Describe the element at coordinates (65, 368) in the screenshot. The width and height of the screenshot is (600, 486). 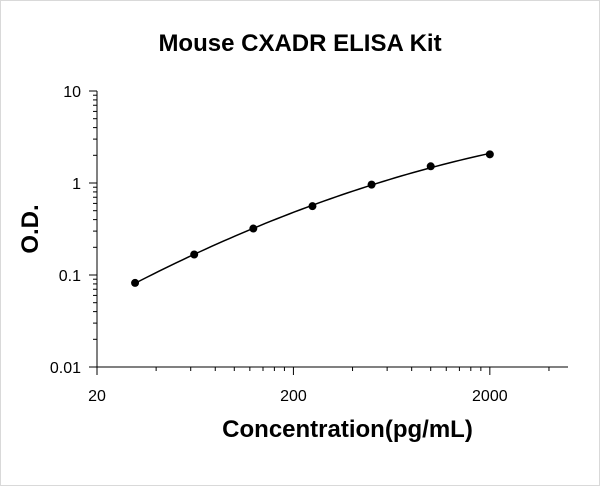
I see `y-tick-label: 0.01` at that location.